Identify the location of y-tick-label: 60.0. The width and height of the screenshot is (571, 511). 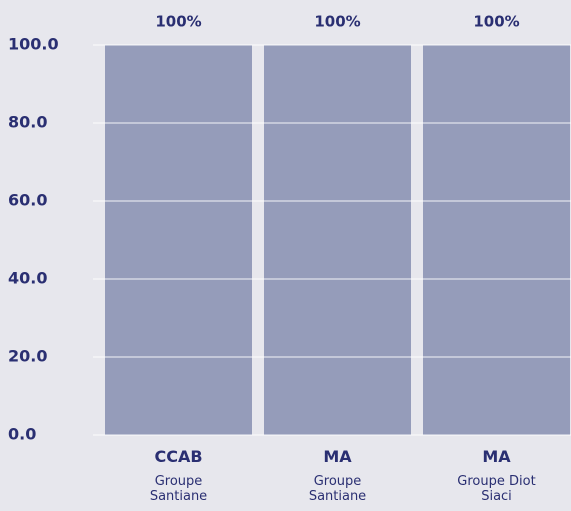
(27, 200).